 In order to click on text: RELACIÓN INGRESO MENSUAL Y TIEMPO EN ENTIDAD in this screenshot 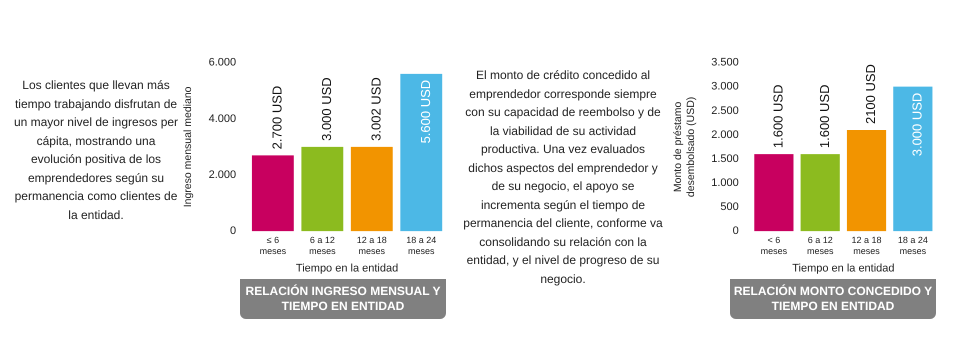, I will do `click(343, 299)`.